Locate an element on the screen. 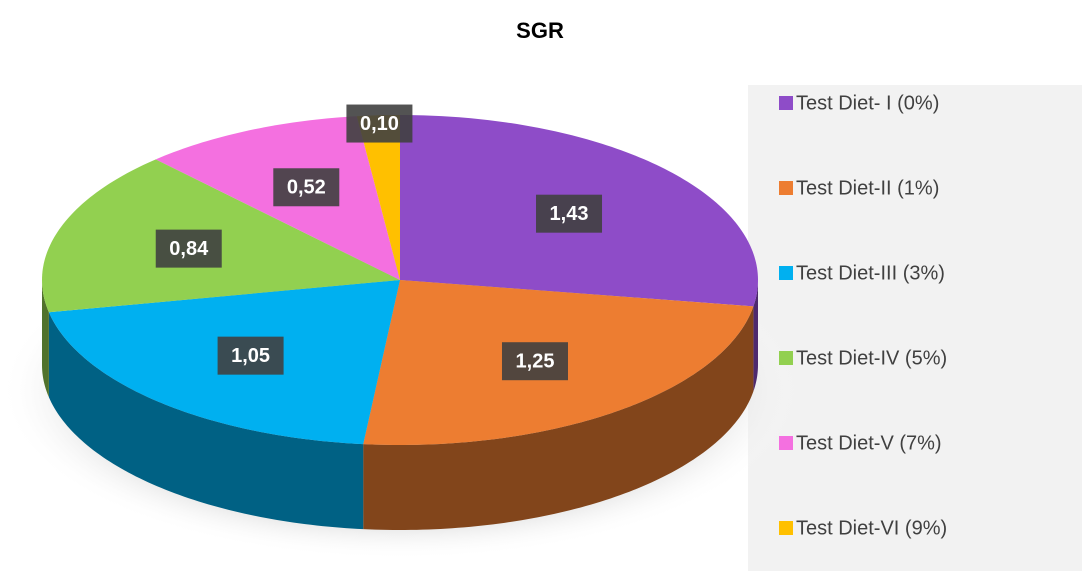 The image size is (1082, 576). data-label: 1,05 is located at coordinates (250, 356).